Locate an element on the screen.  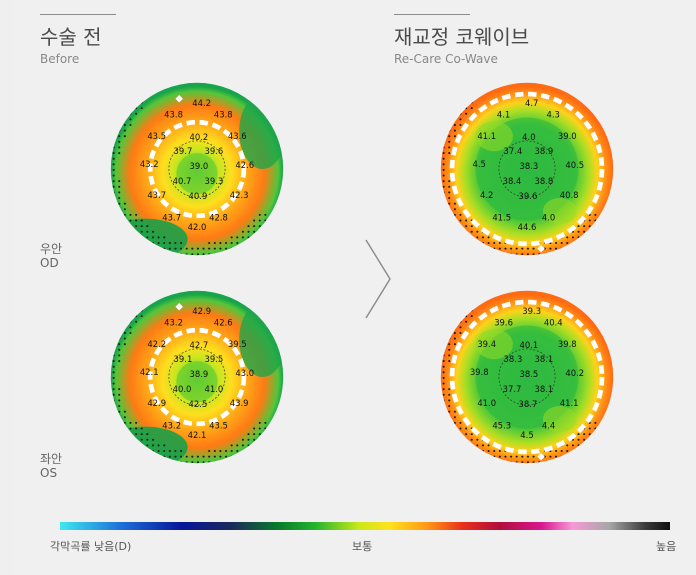
after_os-value-label: 4.5 is located at coordinates (526, 435).